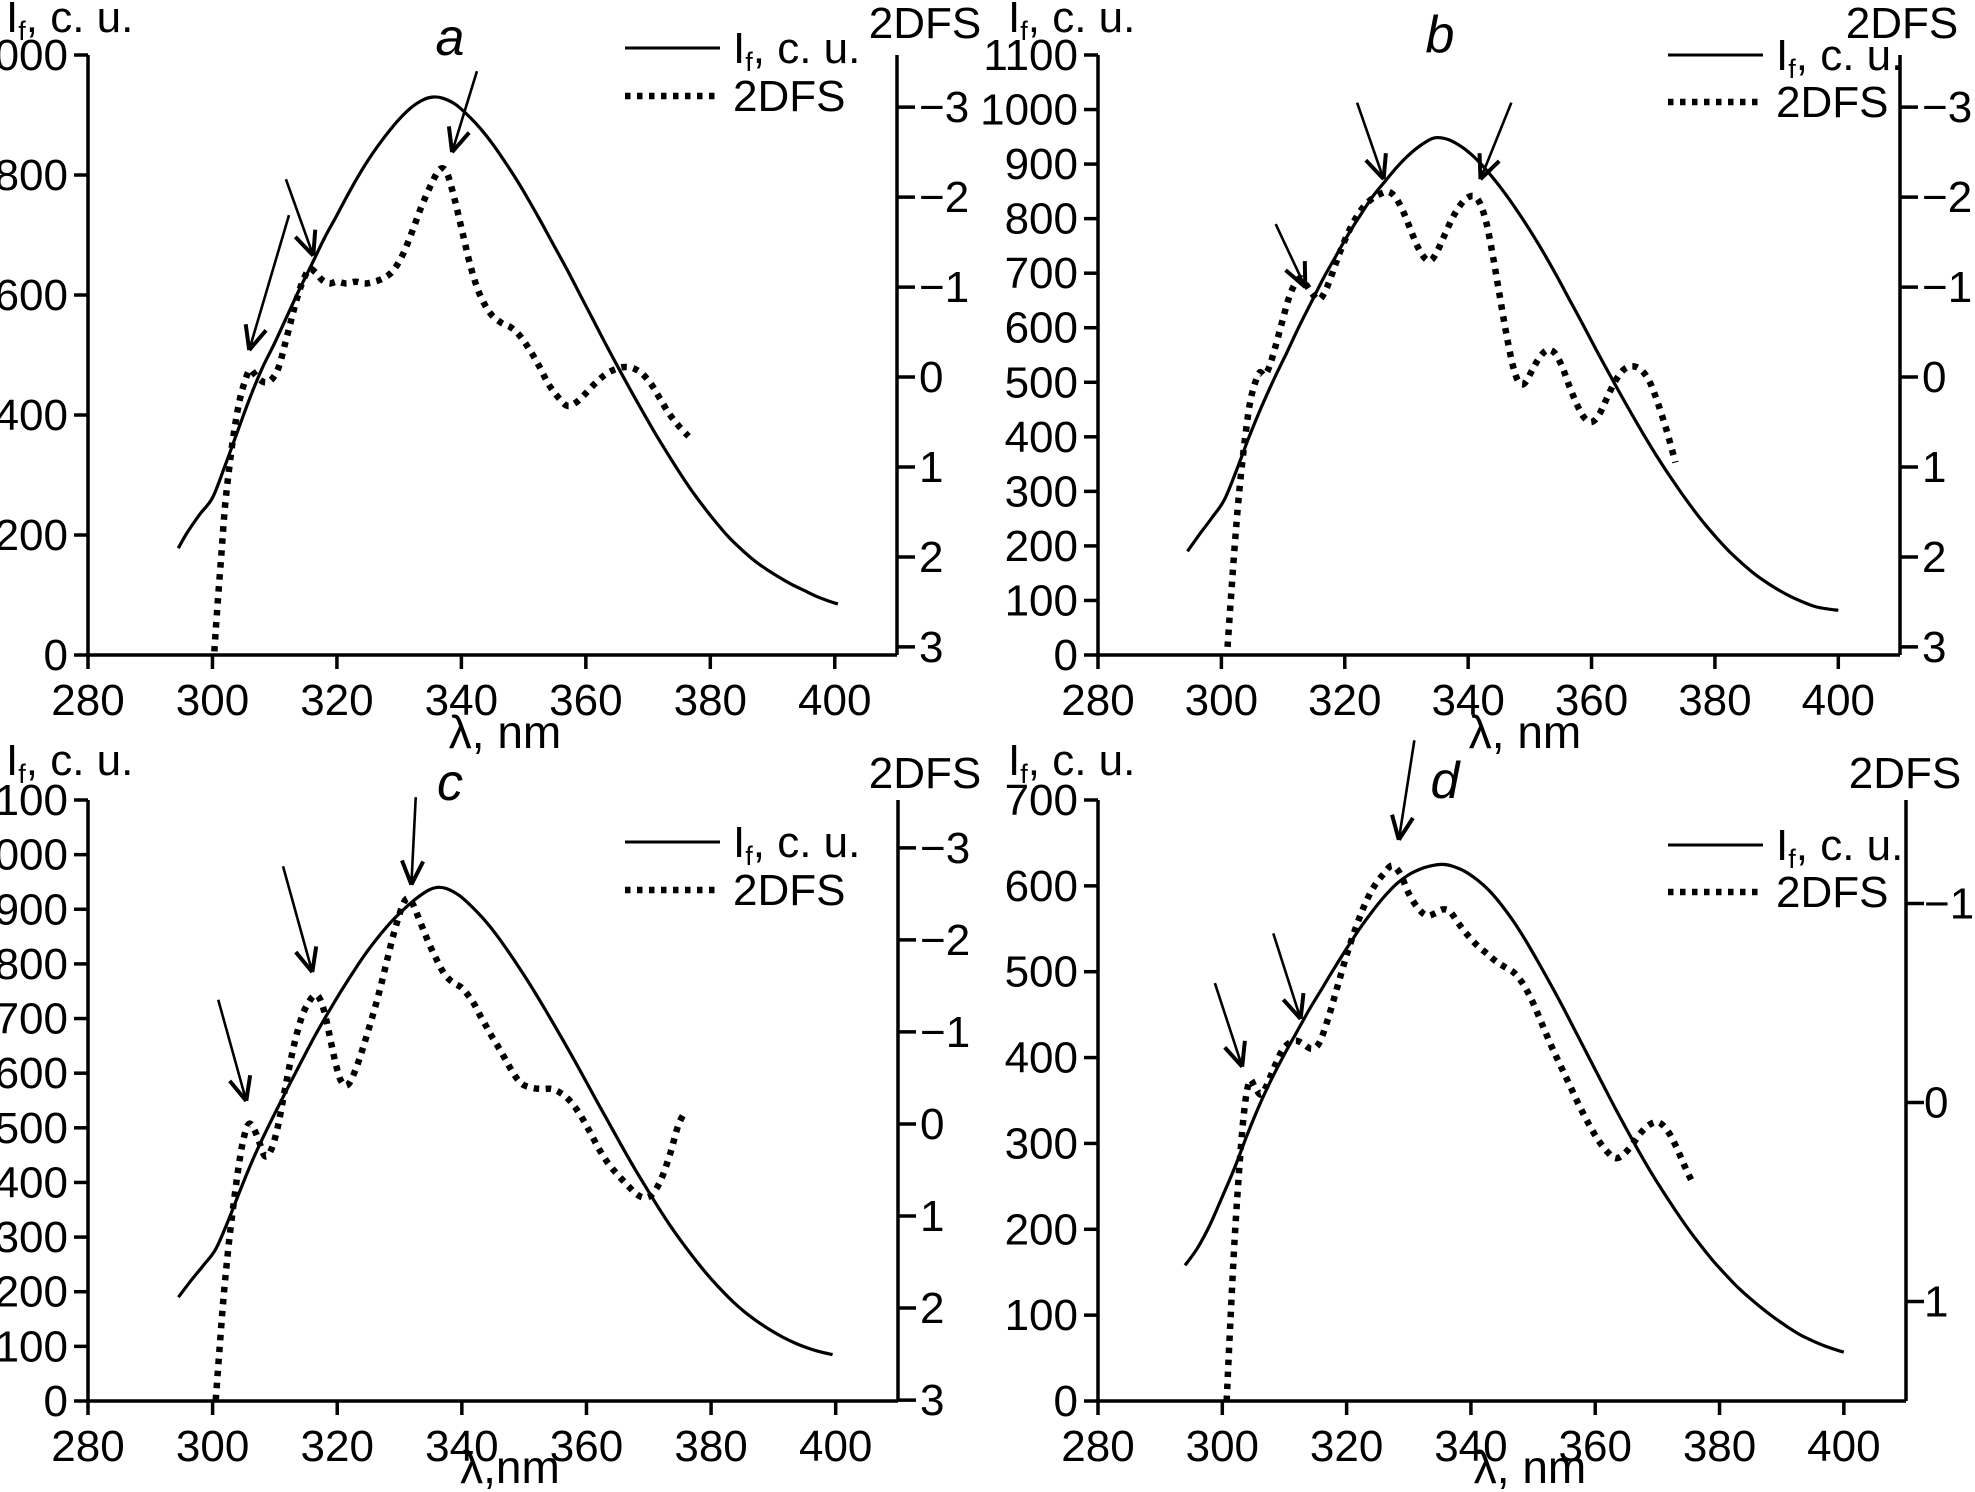  What do you see at coordinates (1041, 328) in the screenshot?
I see `left-tick-label: 600` at bounding box center [1041, 328].